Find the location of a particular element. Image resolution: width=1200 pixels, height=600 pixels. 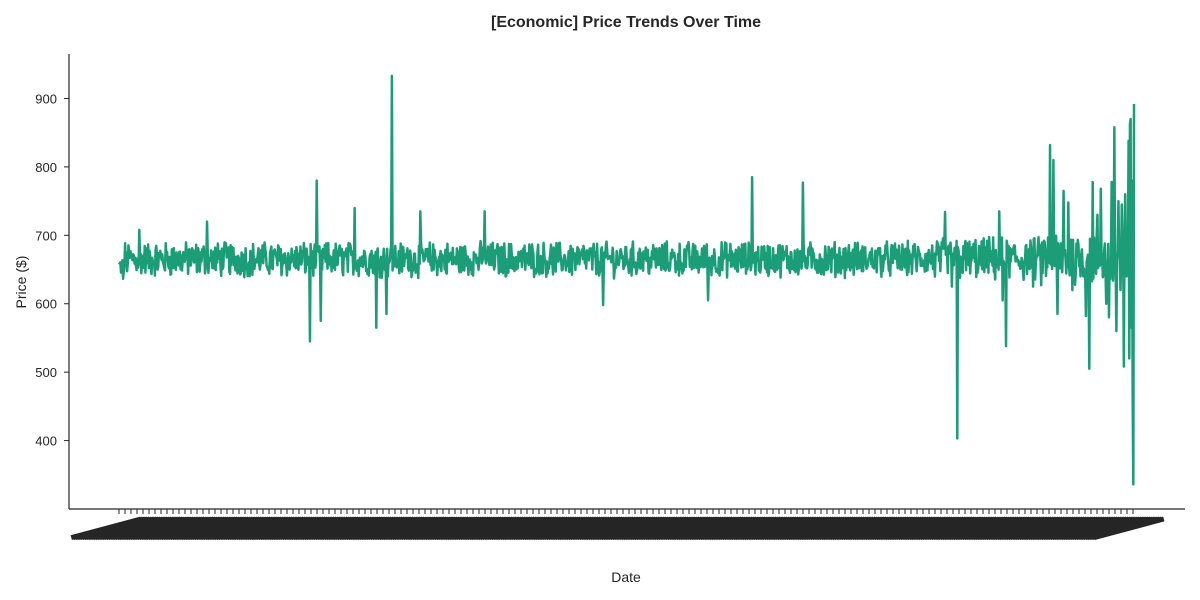

y-axis-label: Price ($) is located at coordinates (21, 282).